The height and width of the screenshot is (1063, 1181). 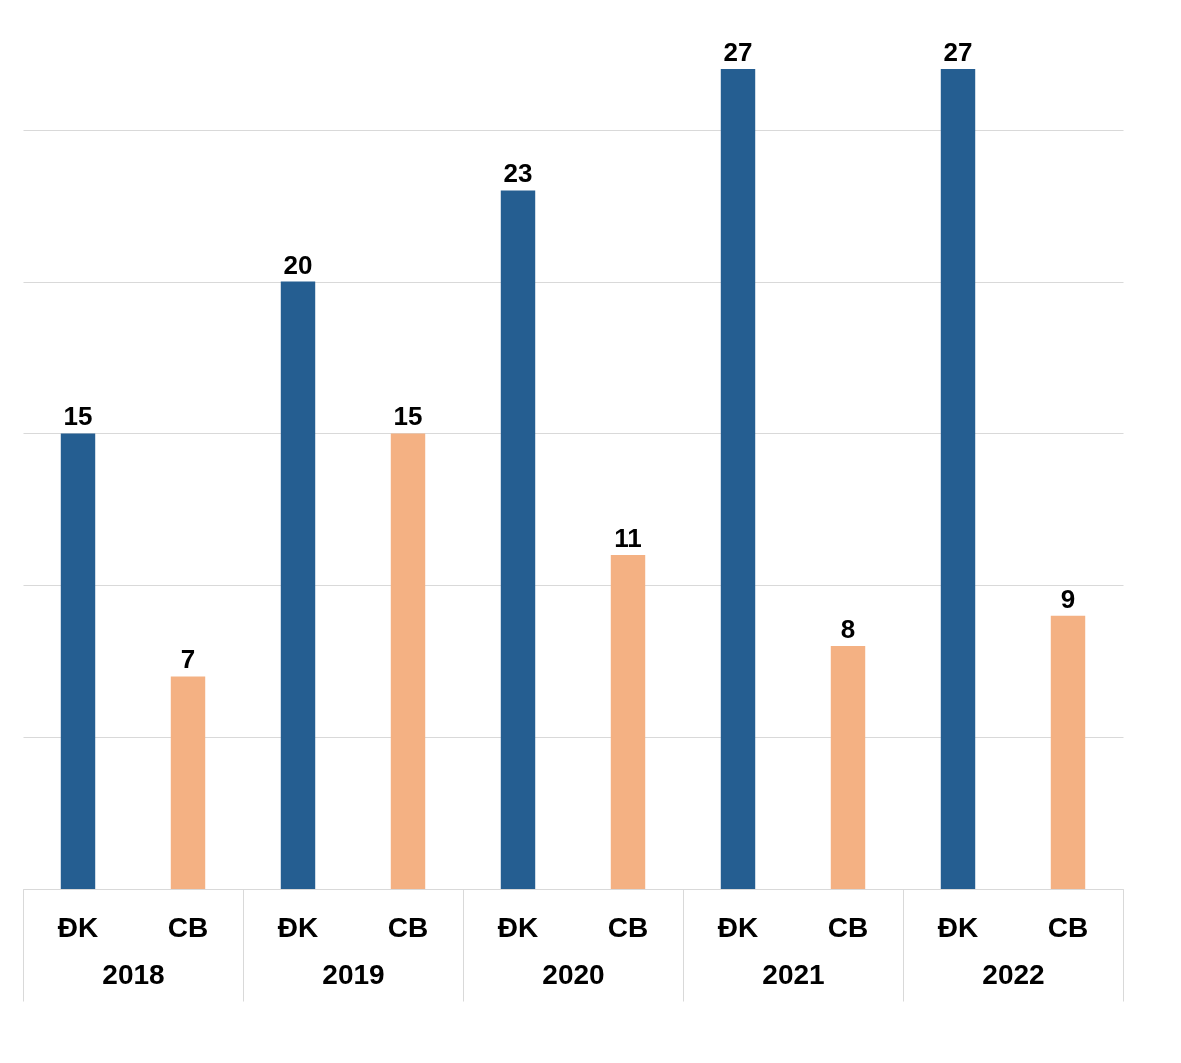 I want to click on x-tick-label: 2018, so click(x=133, y=974).